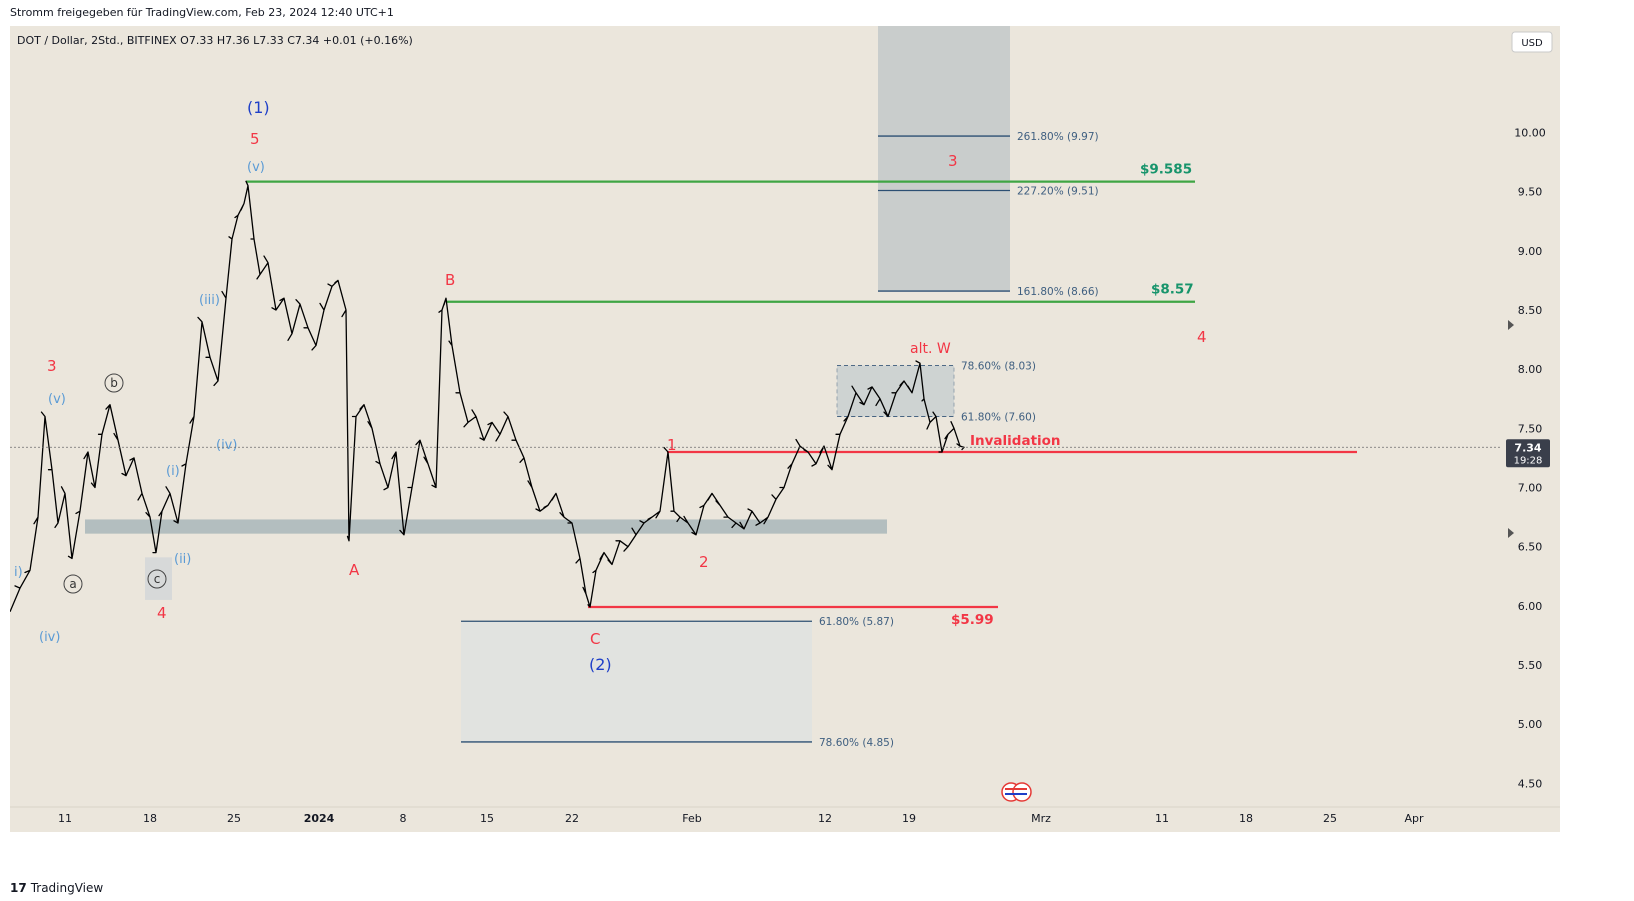  What do you see at coordinates (704, 562) in the screenshot?
I see `wave-label: 2` at bounding box center [704, 562].